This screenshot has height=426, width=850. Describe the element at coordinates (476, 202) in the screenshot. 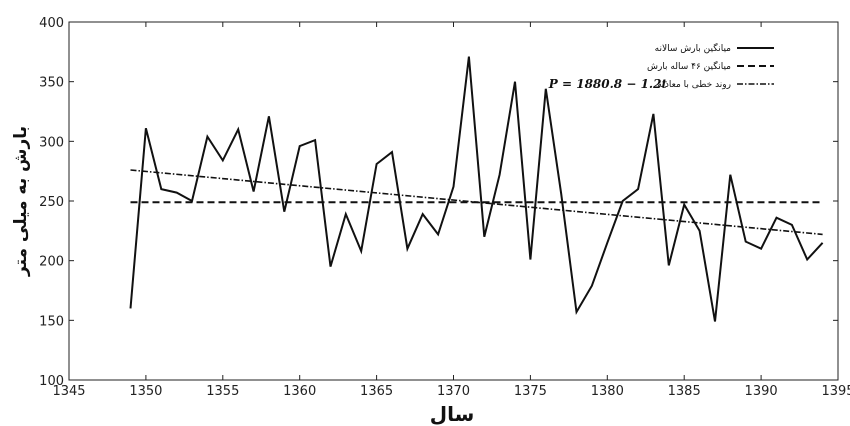

I see `series-linear-trend` at that location.